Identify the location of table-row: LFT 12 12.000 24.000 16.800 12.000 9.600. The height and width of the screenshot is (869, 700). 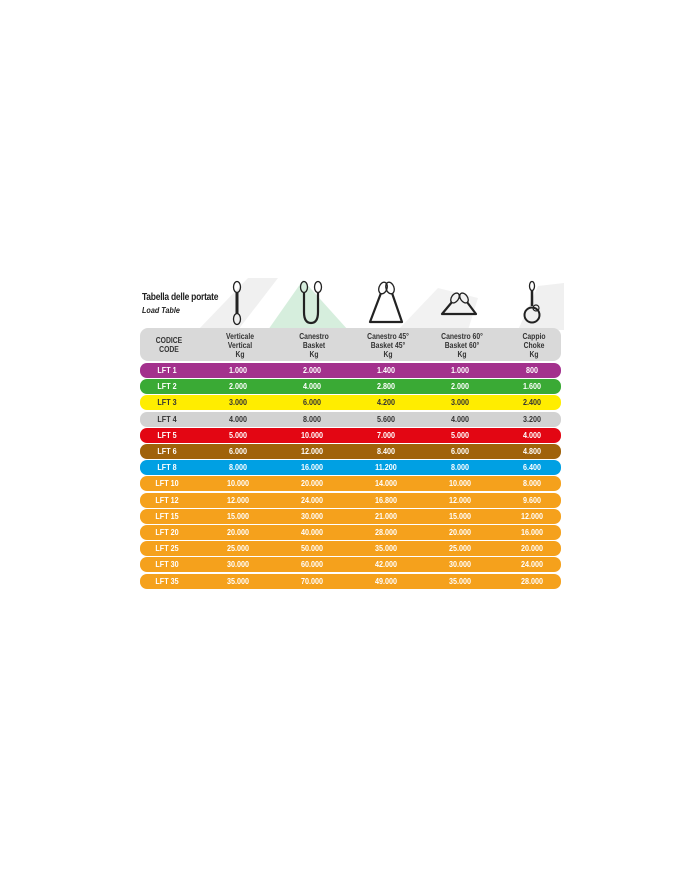
(350, 500).